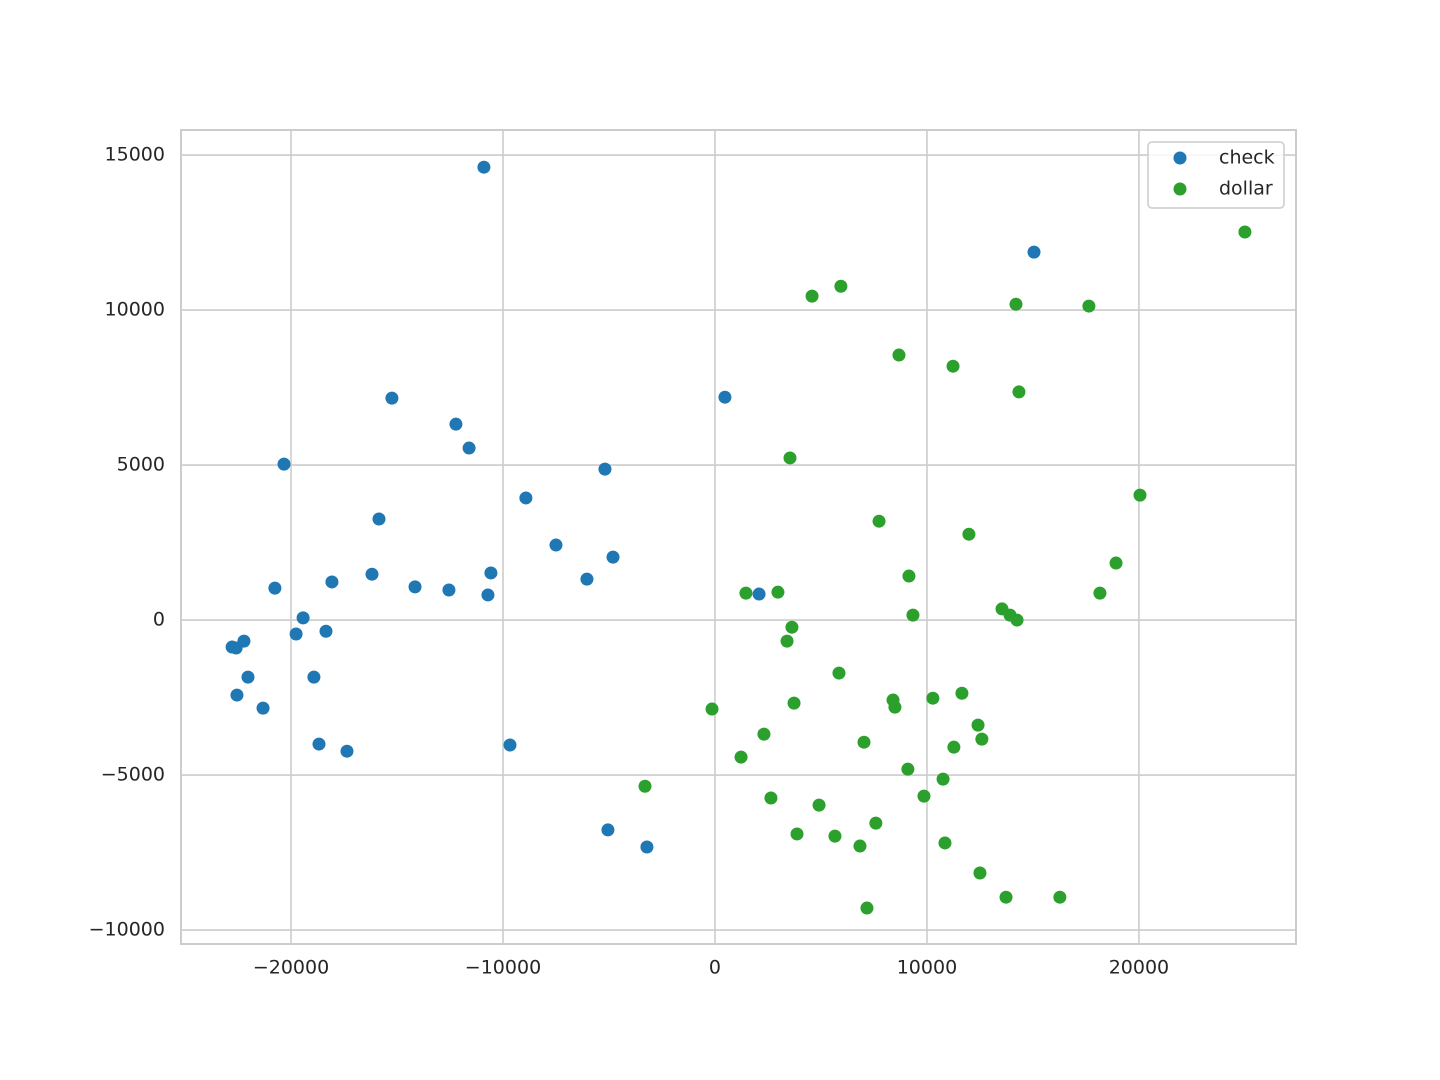 This screenshot has width=1440, height=1080. What do you see at coordinates (1246, 189) in the screenshot?
I see `legend-label: dollar` at bounding box center [1246, 189].